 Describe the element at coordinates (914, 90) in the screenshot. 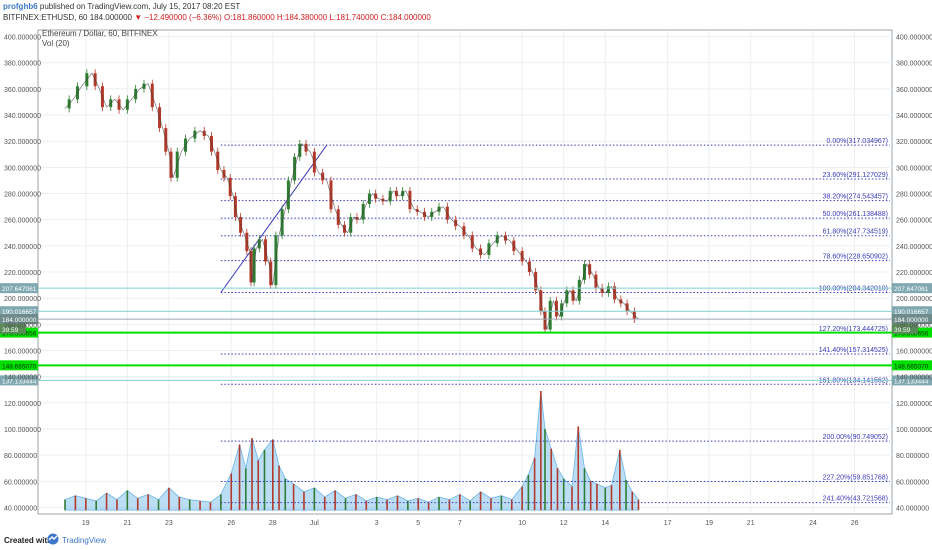

I see `y-tick-label-right: 360.000000` at that location.